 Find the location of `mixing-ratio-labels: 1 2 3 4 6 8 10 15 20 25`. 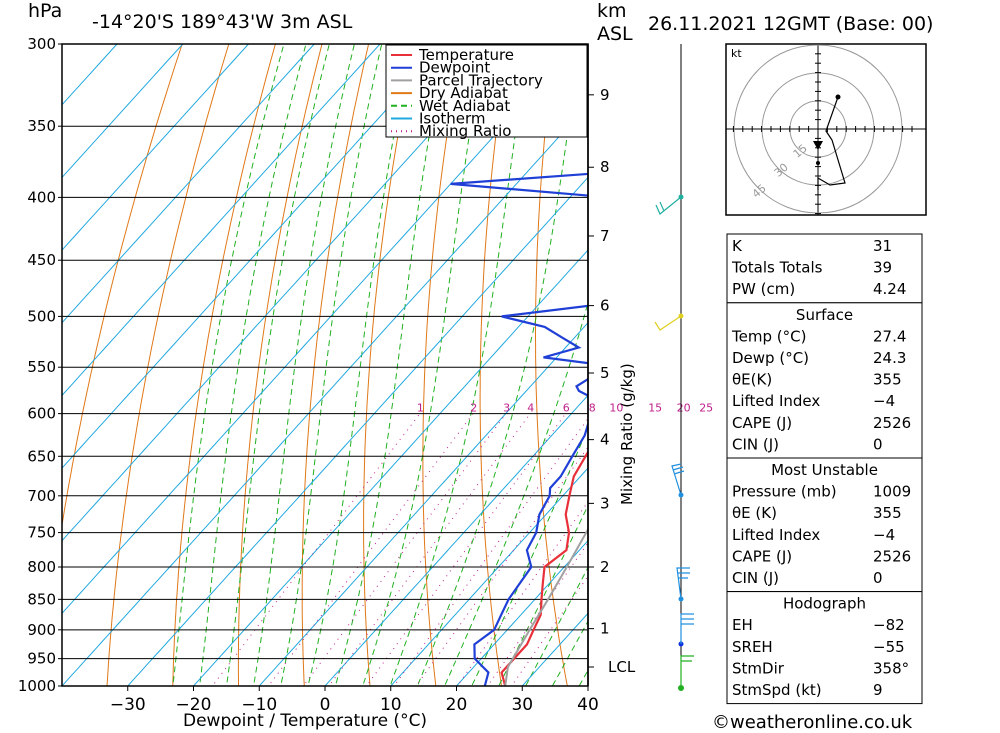

mixing-ratio-labels: 1 2 3 4 6 8 10 15 20 25 is located at coordinates (565, 408).